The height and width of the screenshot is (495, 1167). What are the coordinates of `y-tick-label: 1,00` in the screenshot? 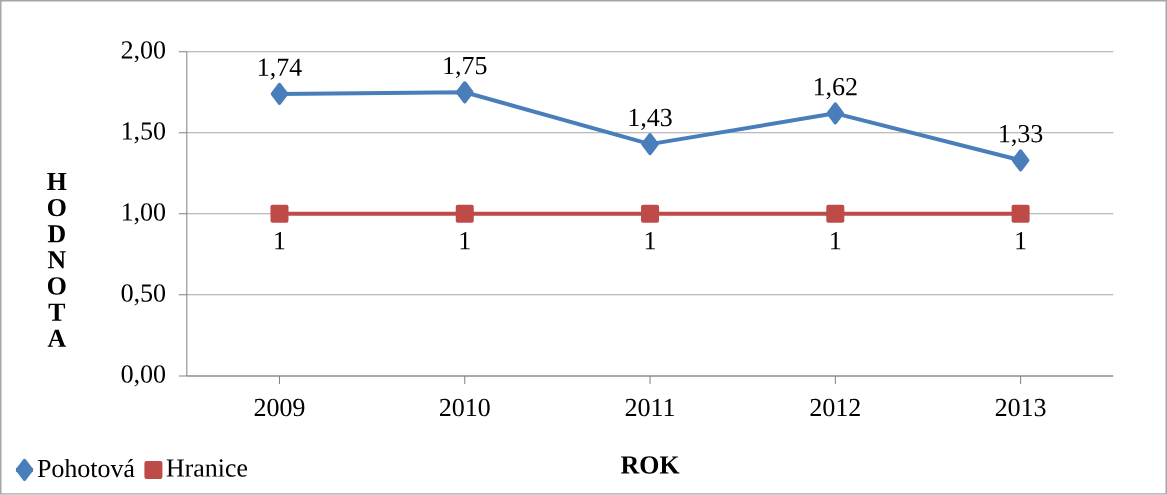 It's located at (144, 214).